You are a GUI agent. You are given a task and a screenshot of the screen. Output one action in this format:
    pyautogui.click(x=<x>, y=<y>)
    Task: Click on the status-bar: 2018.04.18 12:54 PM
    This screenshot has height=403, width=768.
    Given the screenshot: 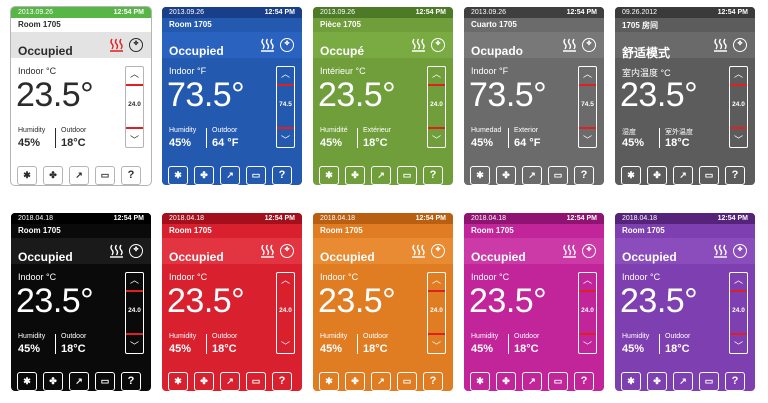 What is the action you would take?
    pyautogui.click(x=685, y=218)
    